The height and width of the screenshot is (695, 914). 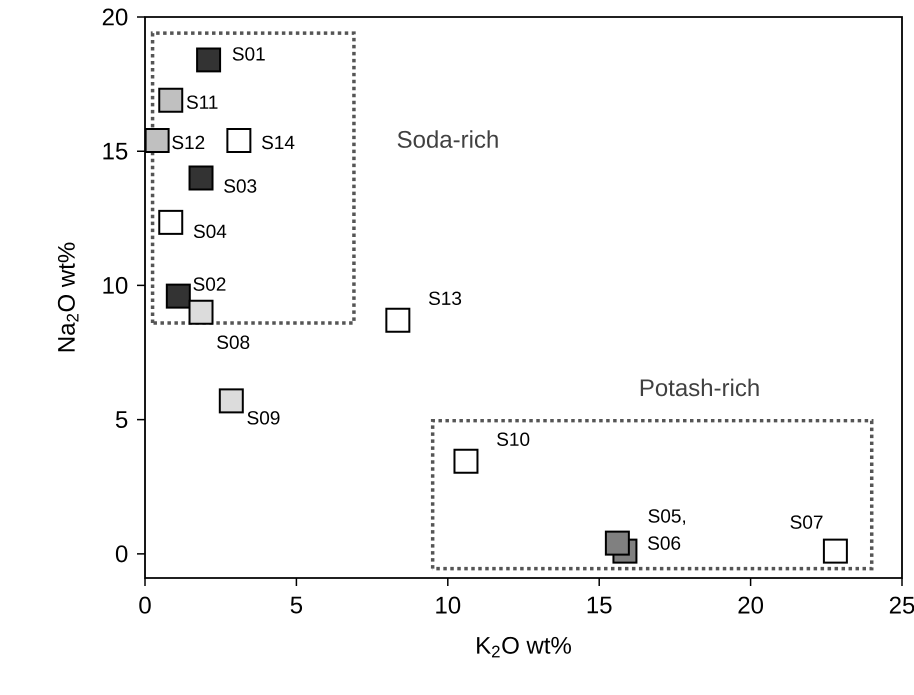 I want to click on x-tick-label: 5, so click(x=296, y=605).